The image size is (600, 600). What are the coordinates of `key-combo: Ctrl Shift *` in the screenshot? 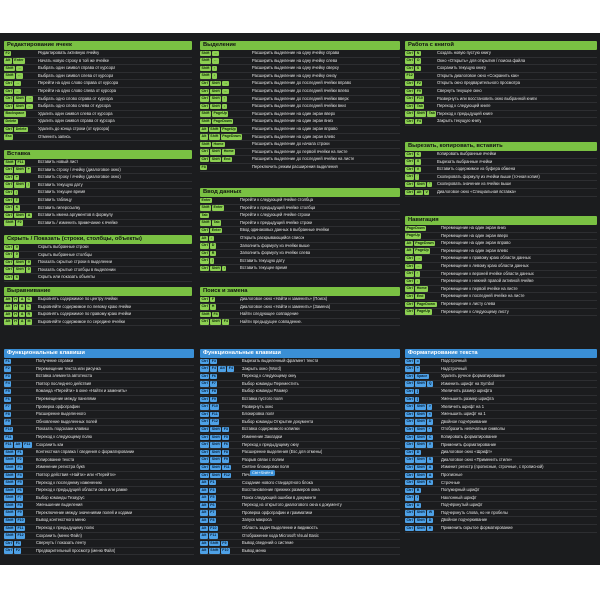 It's located at (423, 429).